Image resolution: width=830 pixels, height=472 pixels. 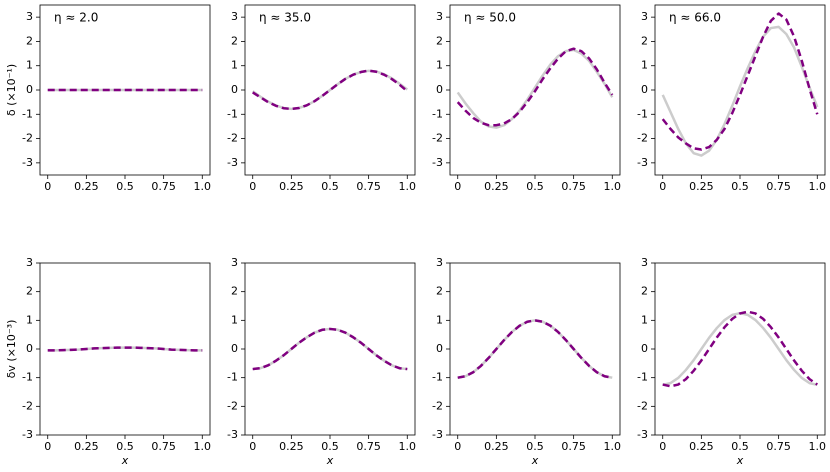 I want to click on annotation: η ≈ 35.0, so click(x=285, y=18).